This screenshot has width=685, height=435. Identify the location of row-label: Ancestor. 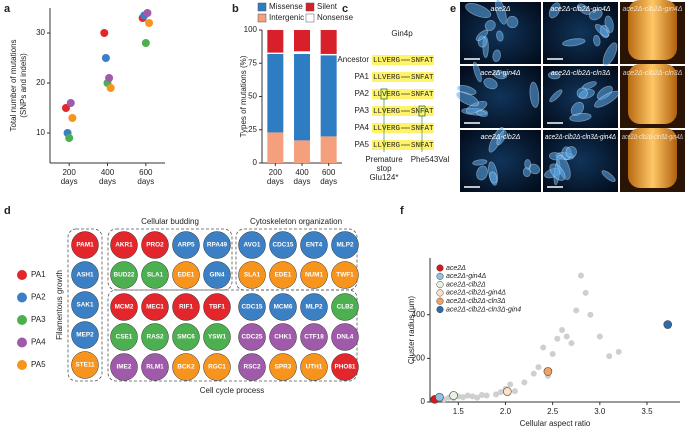
(353, 59).